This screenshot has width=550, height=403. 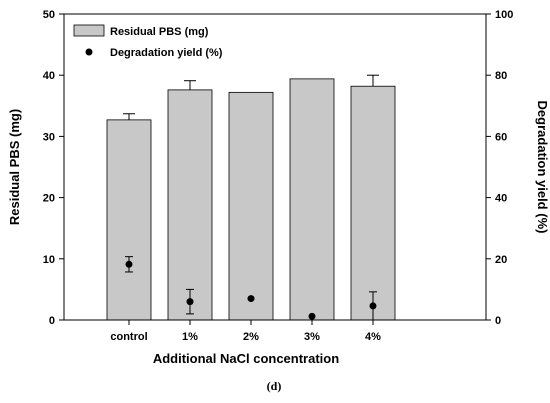 What do you see at coordinates (166, 53) in the screenshot?
I see `legend-label-degradation-yield: Degradation yield (%)` at bounding box center [166, 53].